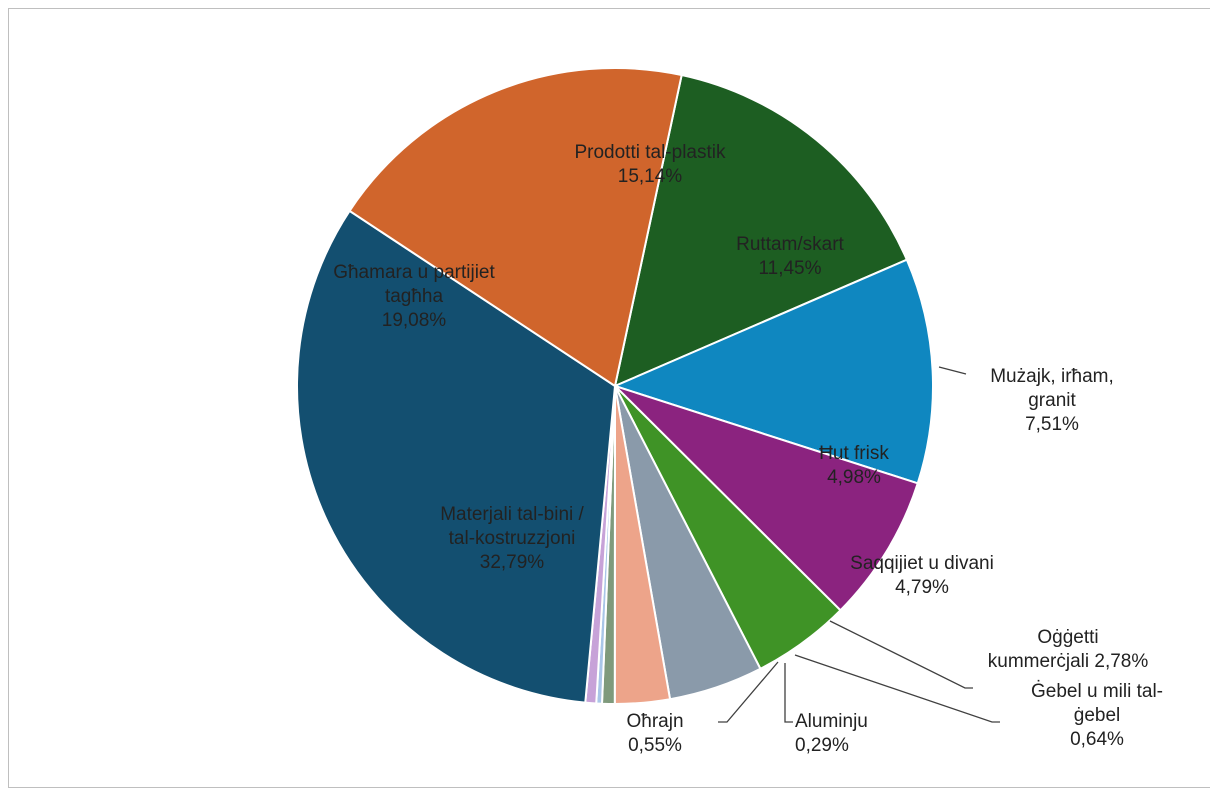 This screenshot has width=1210, height=788. I want to click on slice-label: Ħut frisk 4,98%, so click(854, 465).